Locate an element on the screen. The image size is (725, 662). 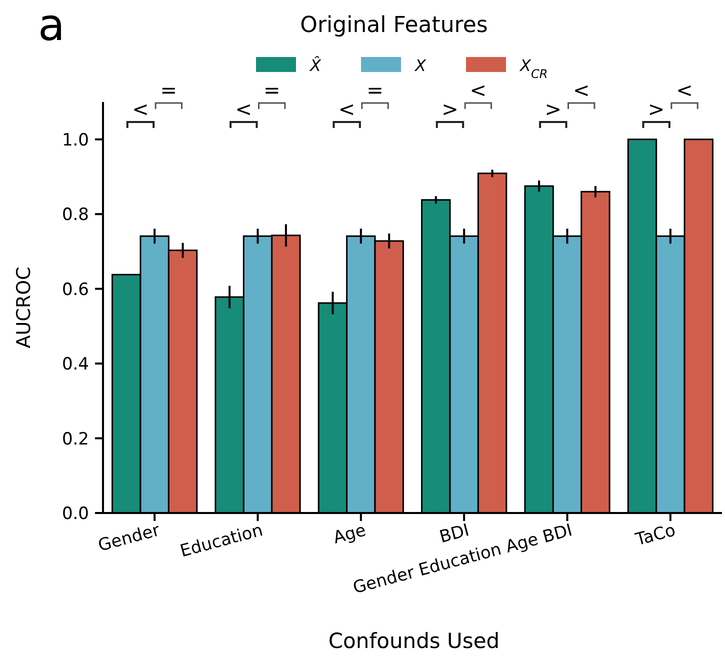
legend-label: X̂ is located at coordinates (315, 65).